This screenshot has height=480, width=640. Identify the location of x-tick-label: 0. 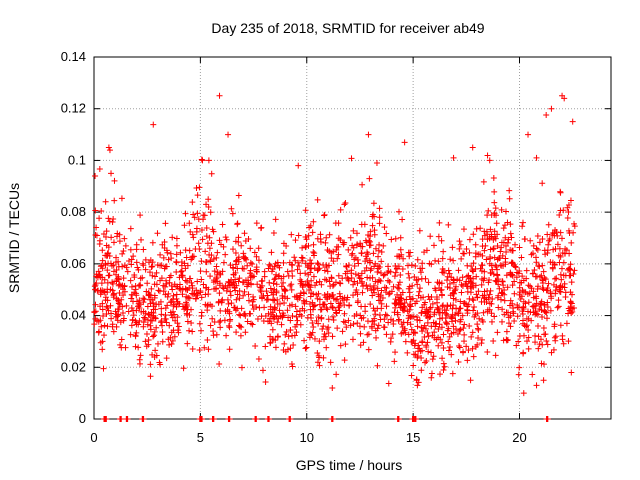
(93, 437).